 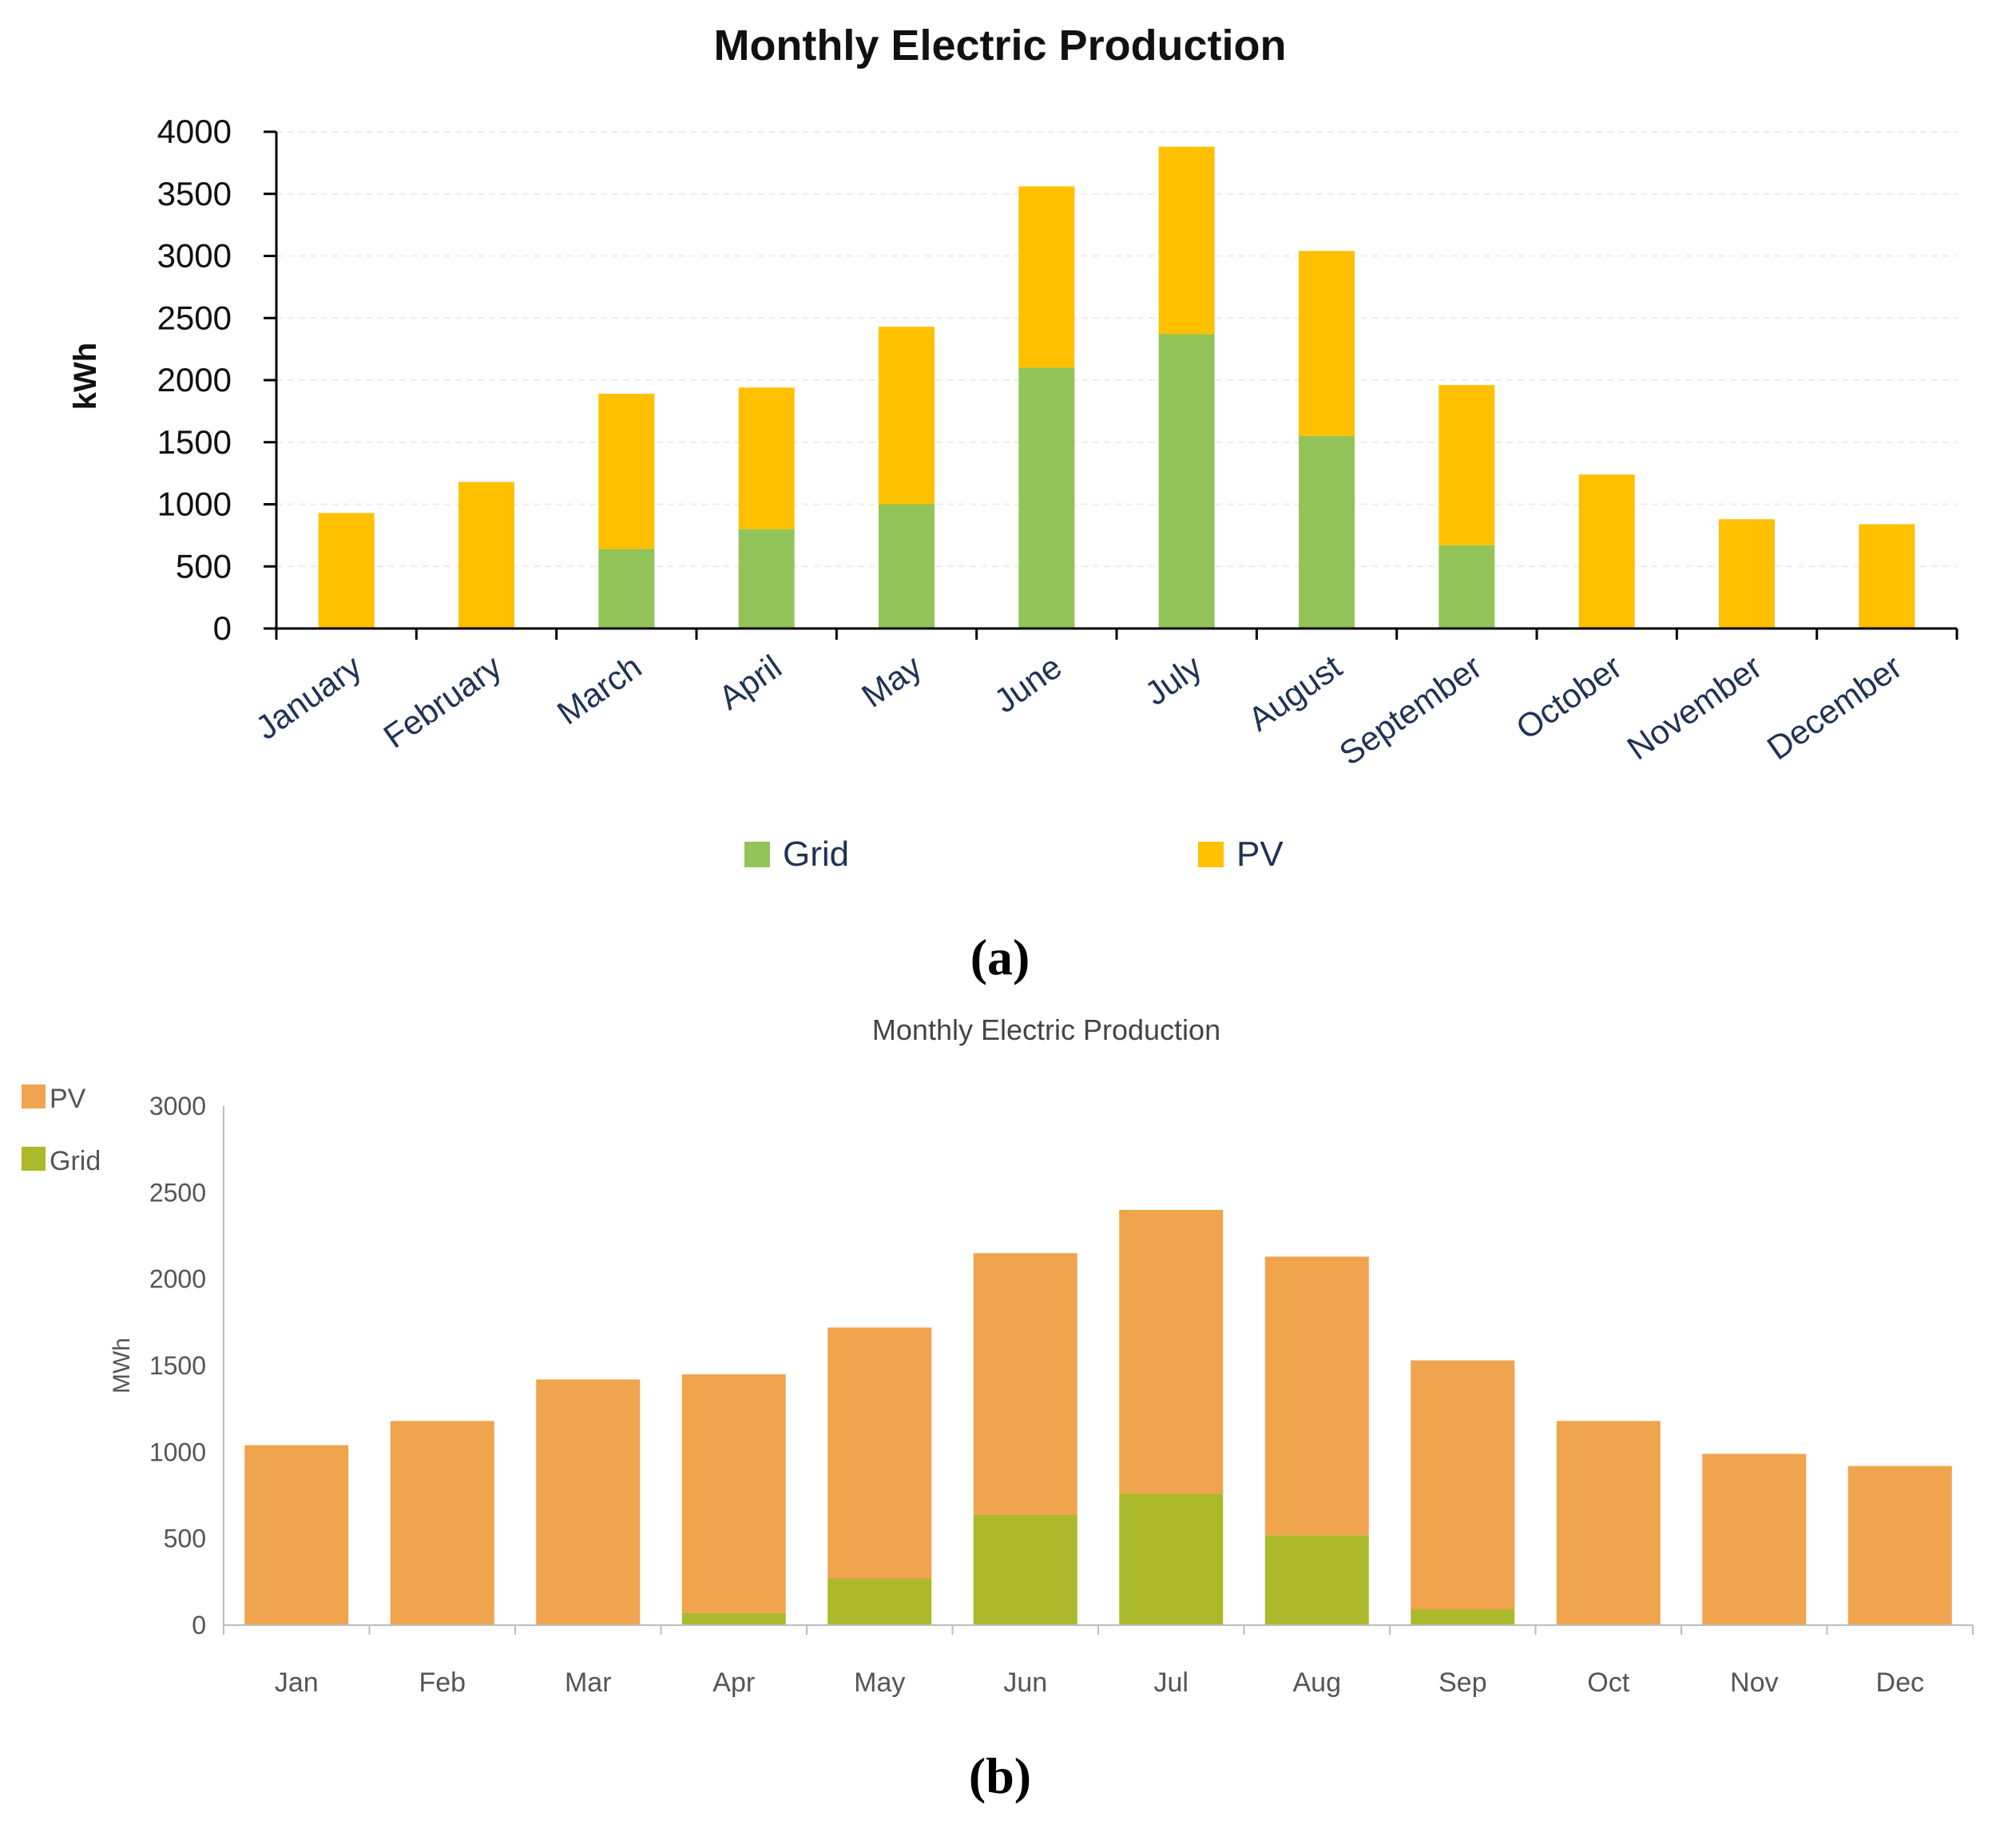 I want to click on bar-pv-jan, so click(x=296, y=1535).